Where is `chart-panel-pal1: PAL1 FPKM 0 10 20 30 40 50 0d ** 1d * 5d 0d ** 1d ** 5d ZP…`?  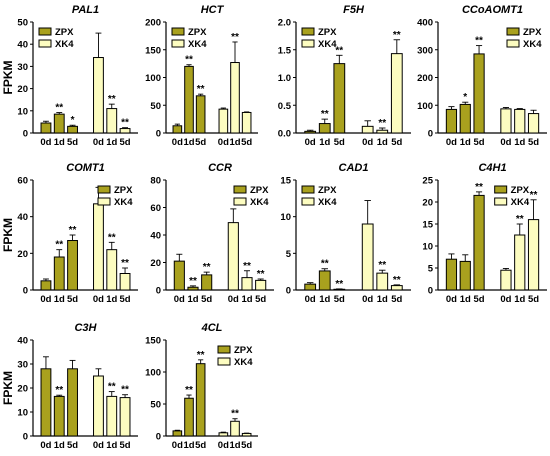
chart-panel-pal1: PAL1 FPKM 0 10 20 30 40 50 0d ** 1d * 5d 0d ** 1d ** 5d ZP… is located at coordinates (69, 76).